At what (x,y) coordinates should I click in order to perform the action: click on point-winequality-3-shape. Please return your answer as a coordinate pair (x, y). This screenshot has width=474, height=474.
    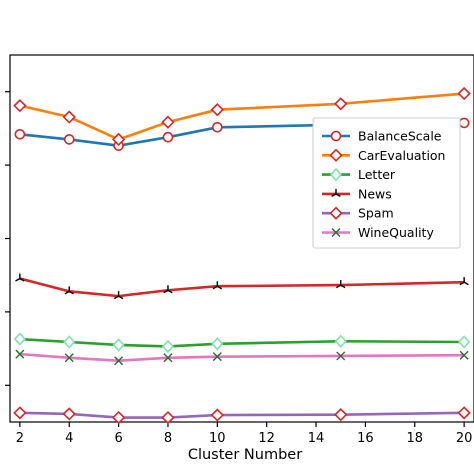
    Looking at the image, I should click on (168, 358).